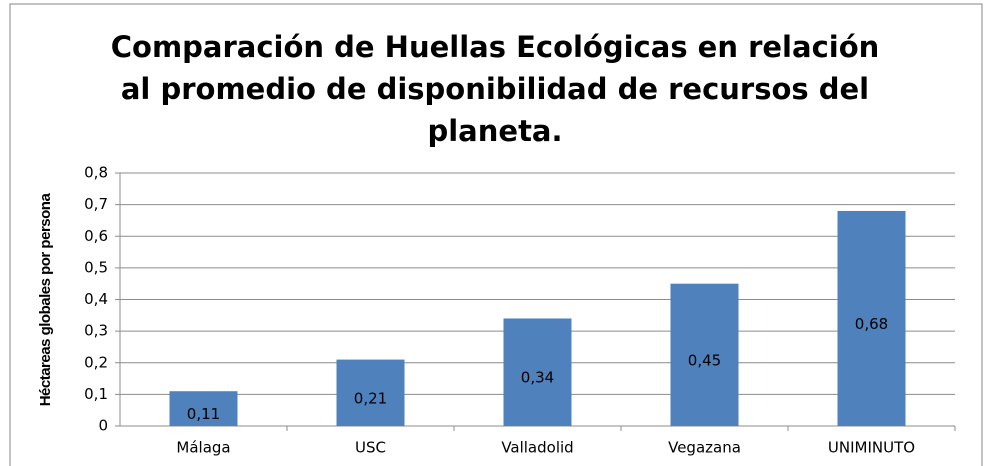 The image size is (989, 466). Describe the element at coordinates (96, 204) in the screenshot. I see `y-tick-label: 0,7` at that location.